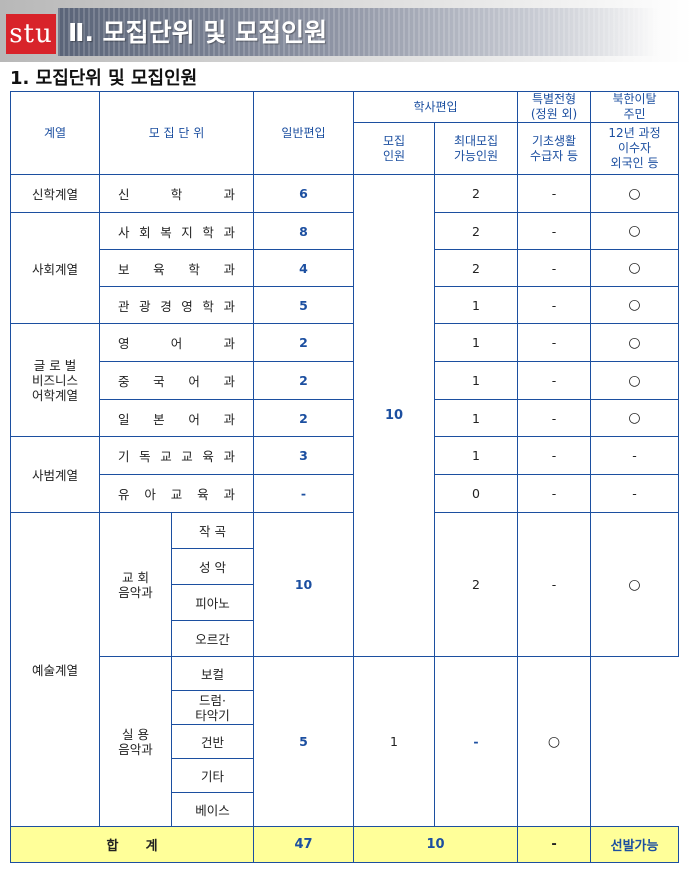 This screenshot has height=869, width=692. Describe the element at coordinates (212, 638) in the screenshot. I see `major-cell: 오르간` at that location.